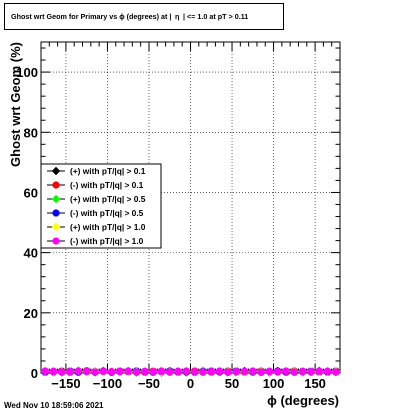  I want to click on y-tick-label: 60, so click(31, 192).